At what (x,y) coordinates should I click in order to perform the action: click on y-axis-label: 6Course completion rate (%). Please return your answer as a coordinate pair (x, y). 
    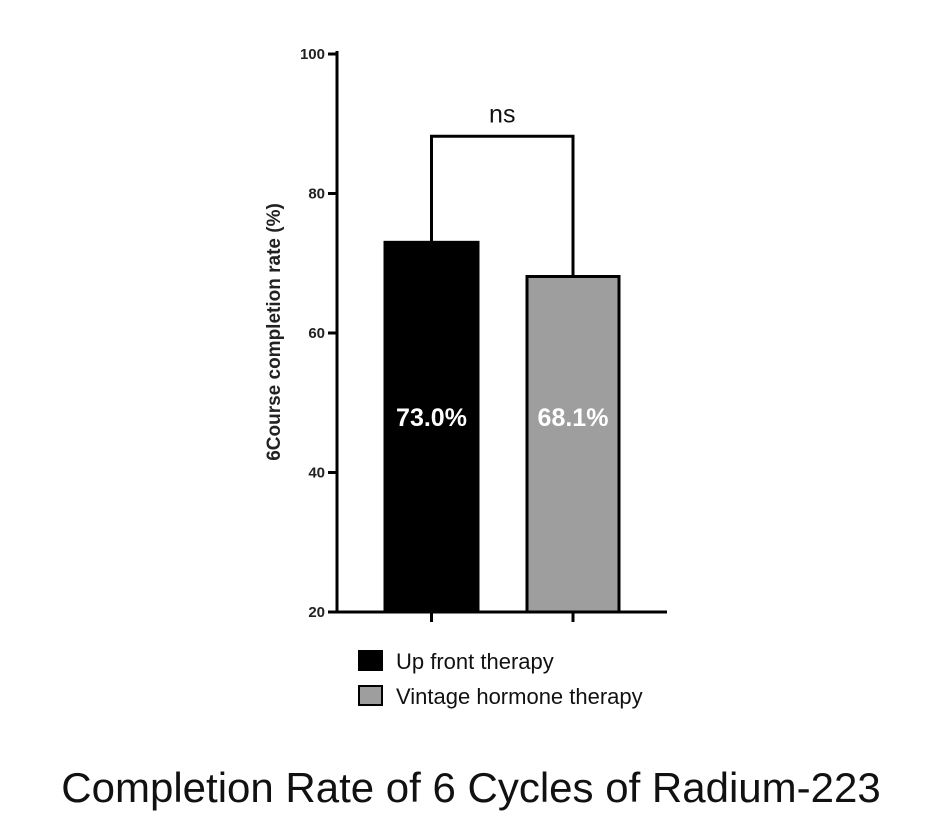
    Looking at the image, I should click on (274, 332).